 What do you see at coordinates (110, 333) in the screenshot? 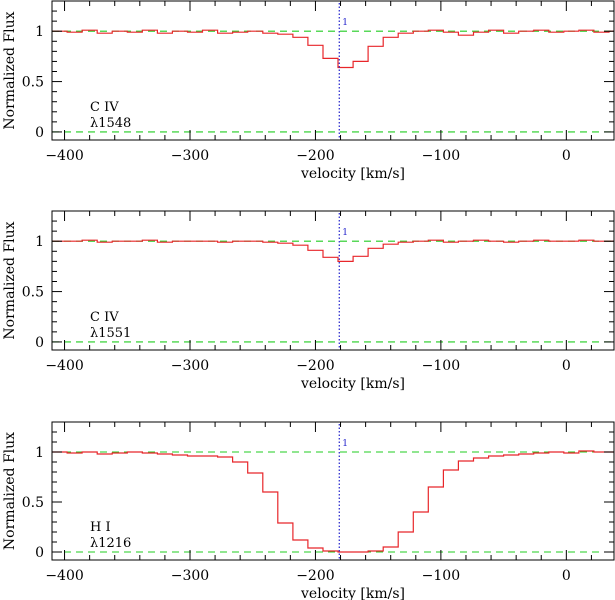
I see `wavelength-label: λ1551` at bounding box center [110, 333].